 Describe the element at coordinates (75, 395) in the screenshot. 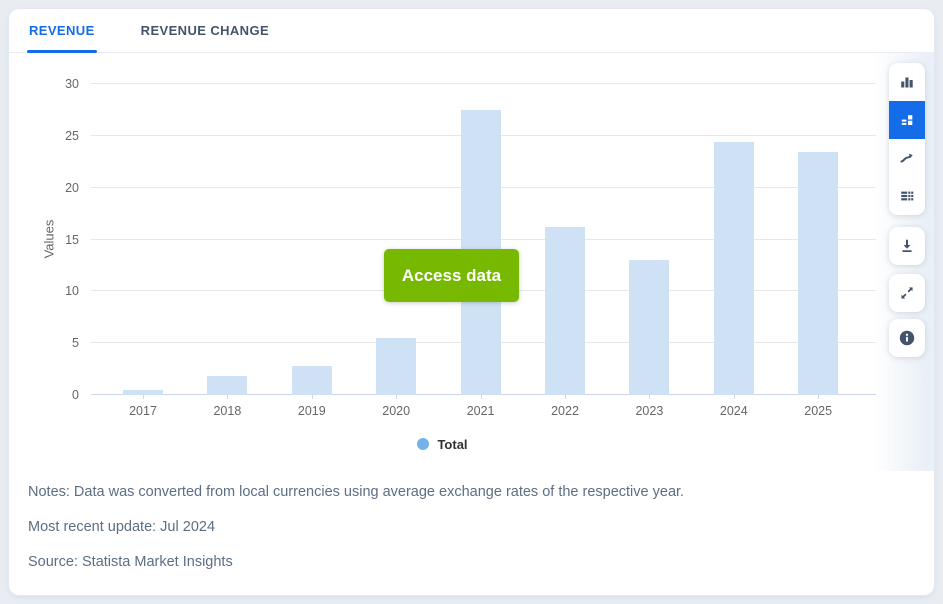

I see `y-tick-label: 0` at that location.